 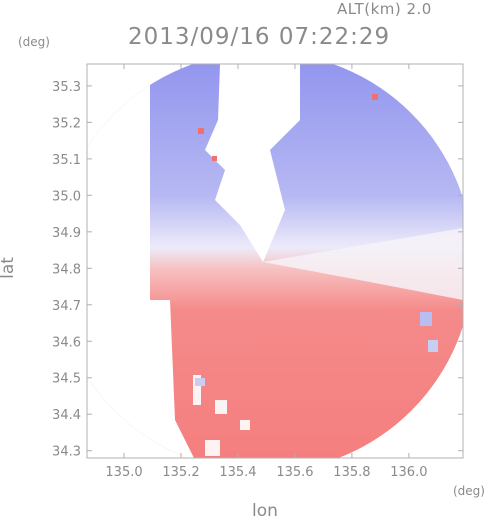 I want to click on altitude-label: ALT(km) 2.0, so click(x=384, y=9).